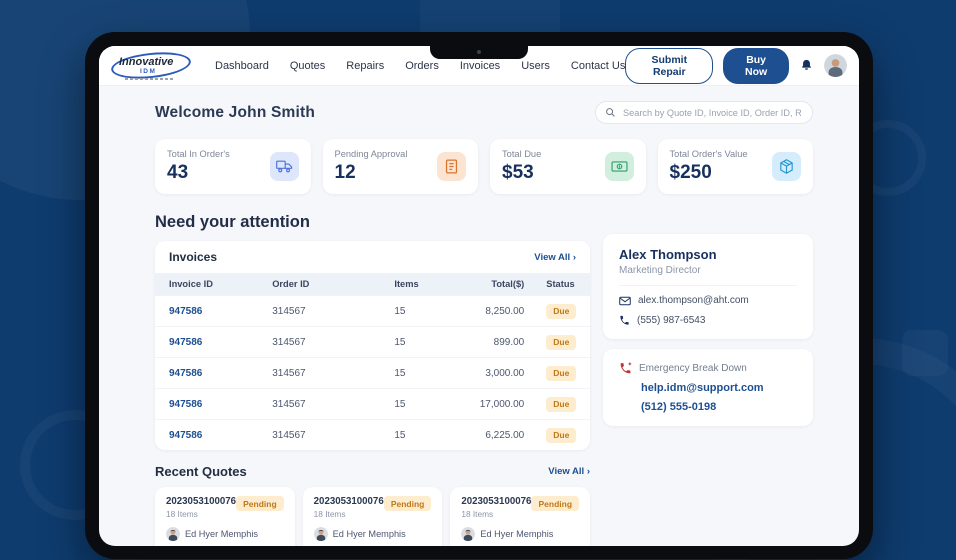 The height and width of the screenshot is (560, 956). What do you see at coordinates (365, 65) in the screenshot?
I see `nav-item: Repairs` at bounding box center [365, 65].